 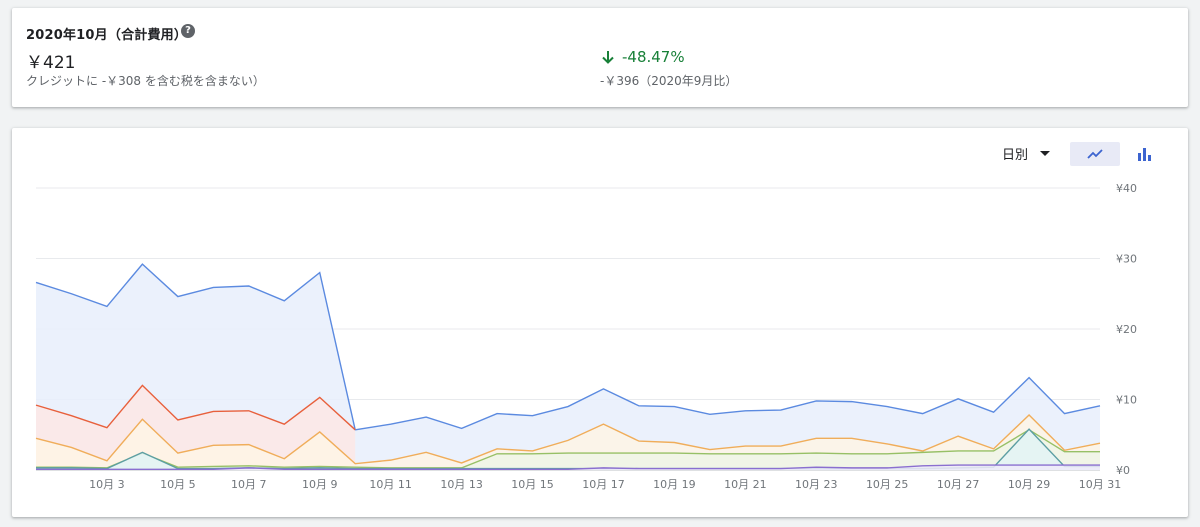 I want to click on bar-chart-icon, so click(x=1144, y=154).